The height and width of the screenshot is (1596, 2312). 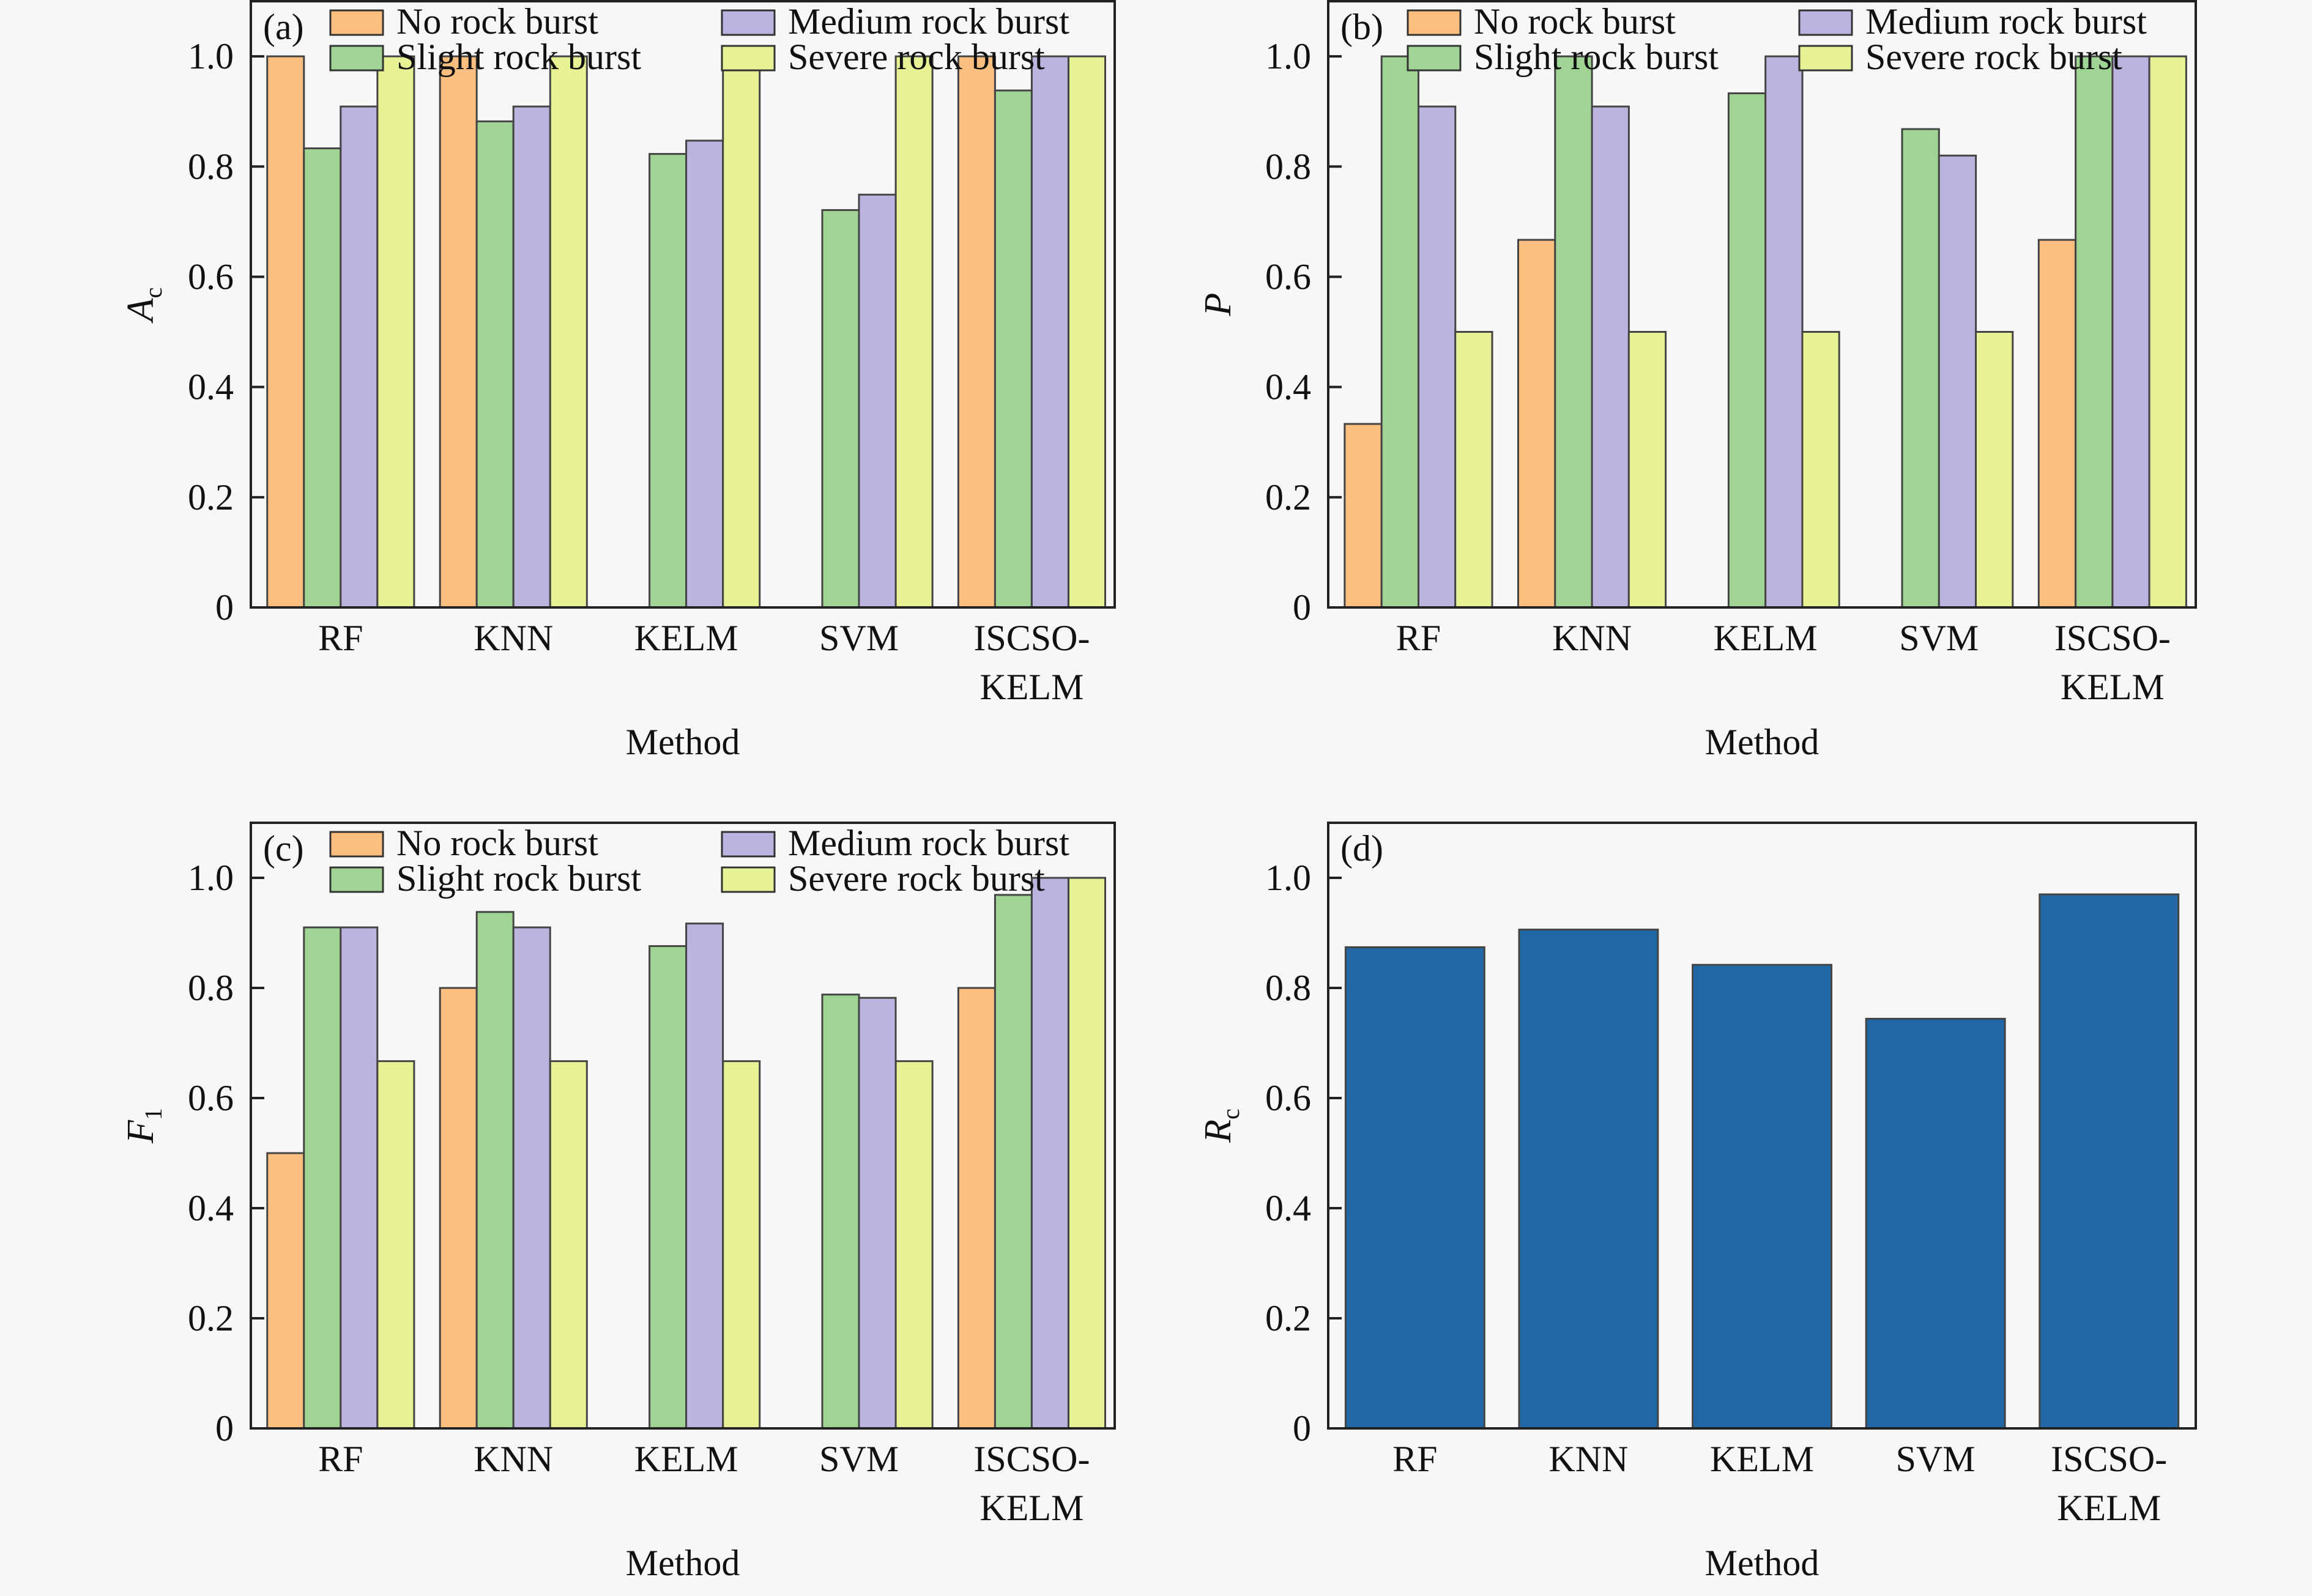 I want to click on panel-tag: (b), so click(x=1361, y=27).